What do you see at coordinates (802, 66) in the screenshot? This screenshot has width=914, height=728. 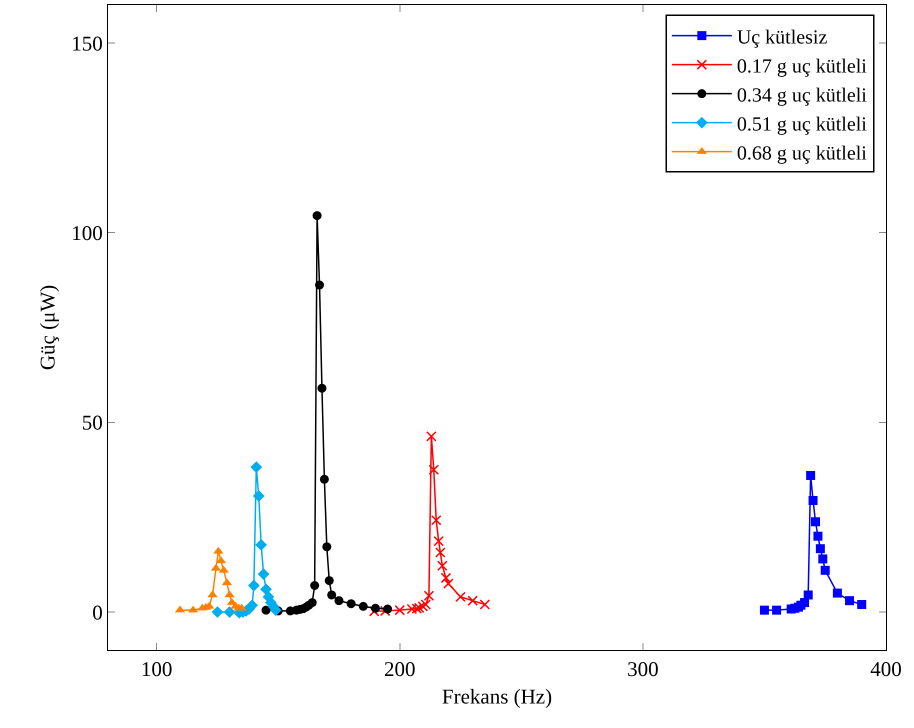 I see `legend-label: 0.17 g uç kütleli` at bounding box center [802, 66].